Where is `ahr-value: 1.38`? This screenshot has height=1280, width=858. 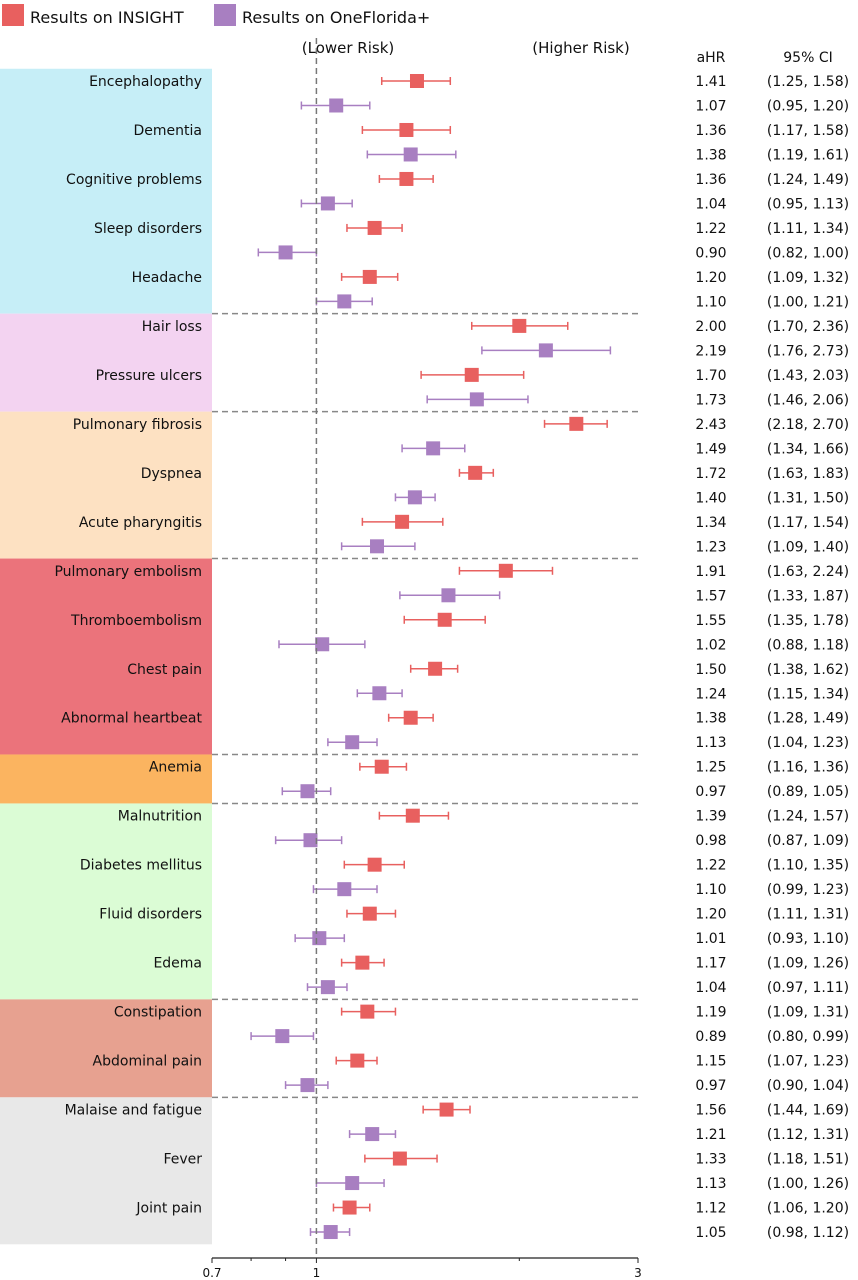 ahr-value: 1.38 is located at coordinates (710, 155).